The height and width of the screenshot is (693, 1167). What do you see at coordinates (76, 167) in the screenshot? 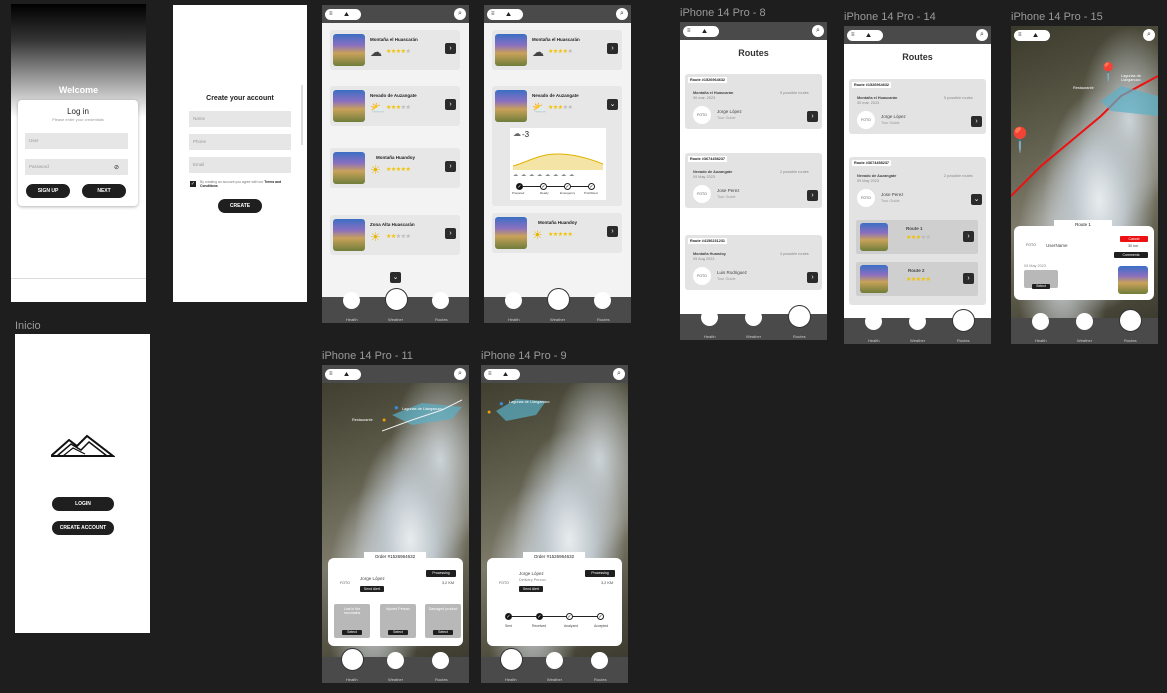
I see `password-input: Password` at bounding box center [76, 167].